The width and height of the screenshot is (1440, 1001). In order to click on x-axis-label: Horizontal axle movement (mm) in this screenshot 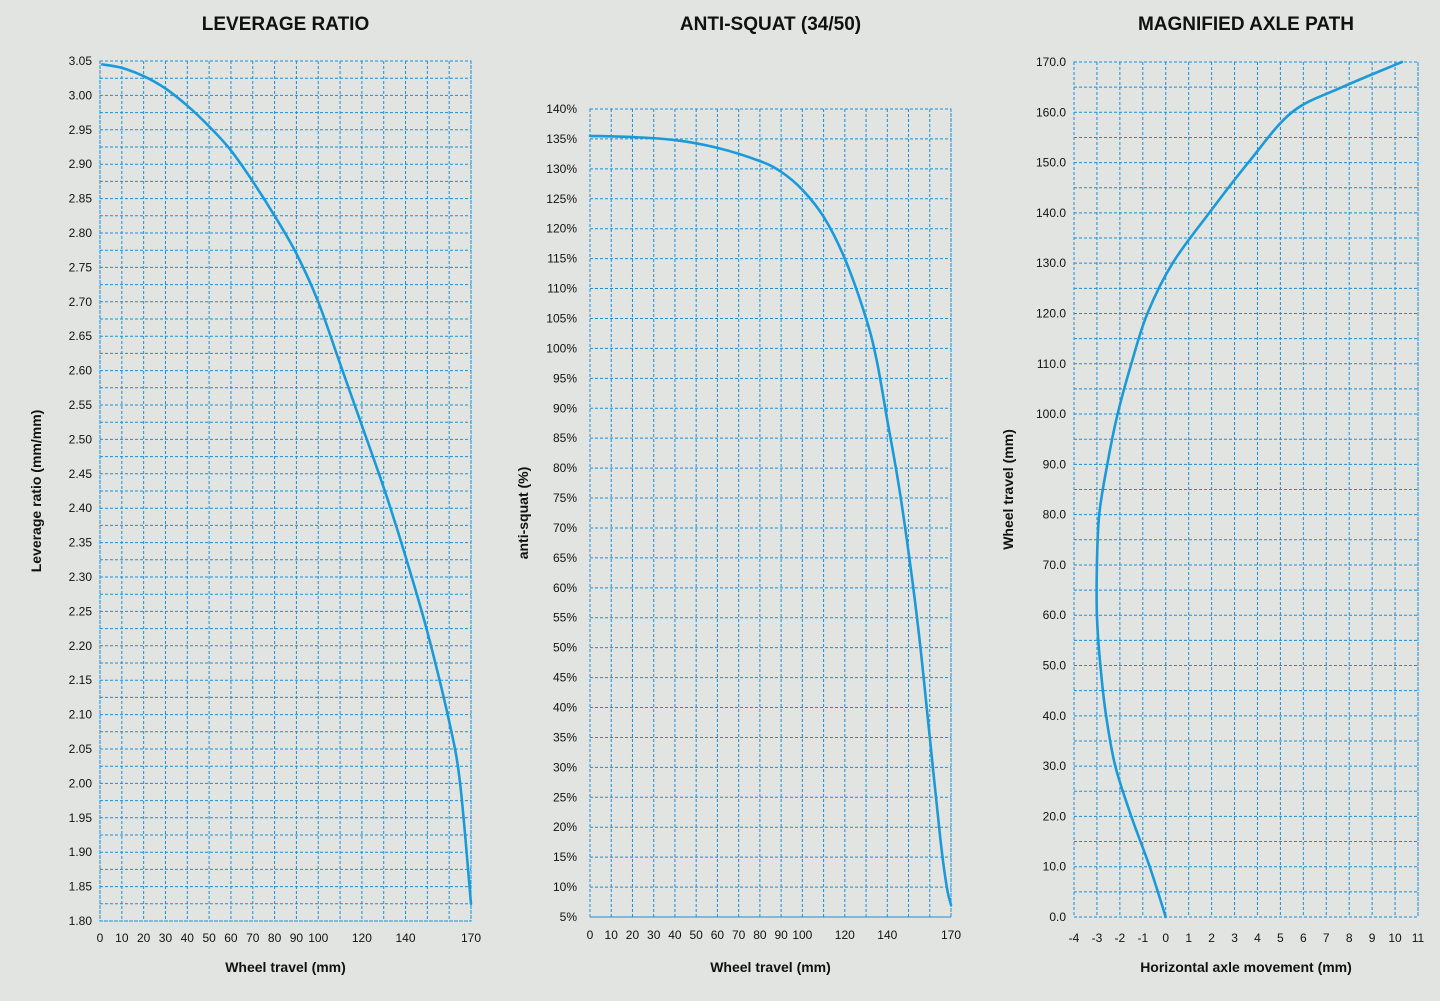, I will do `click(1246, 967)`.